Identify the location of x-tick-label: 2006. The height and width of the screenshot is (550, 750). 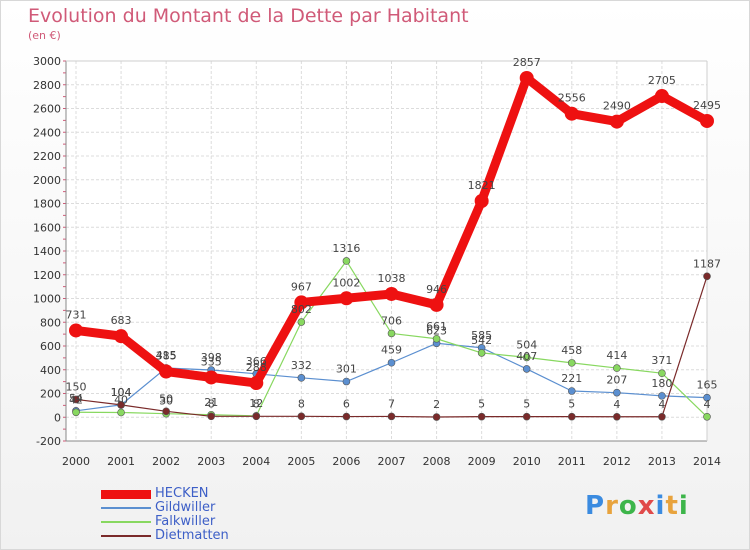
(346, 461).